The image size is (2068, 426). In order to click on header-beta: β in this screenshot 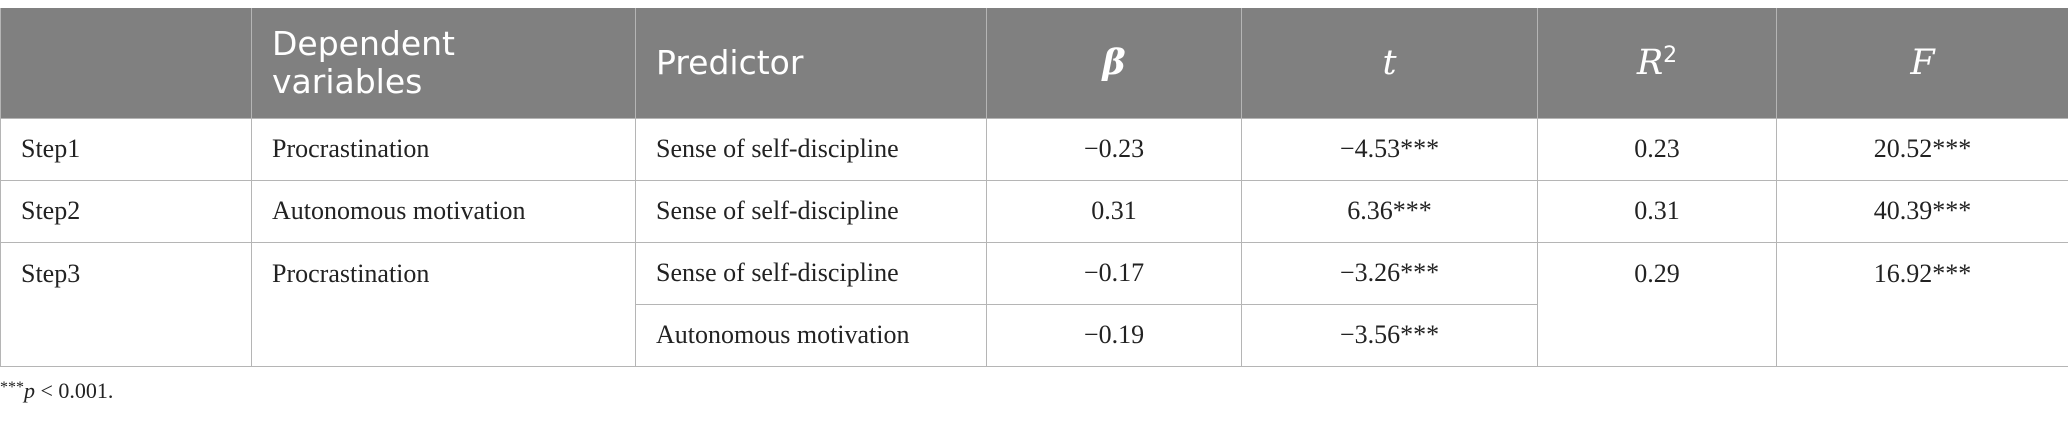, I will do `click(1114, 63)`.